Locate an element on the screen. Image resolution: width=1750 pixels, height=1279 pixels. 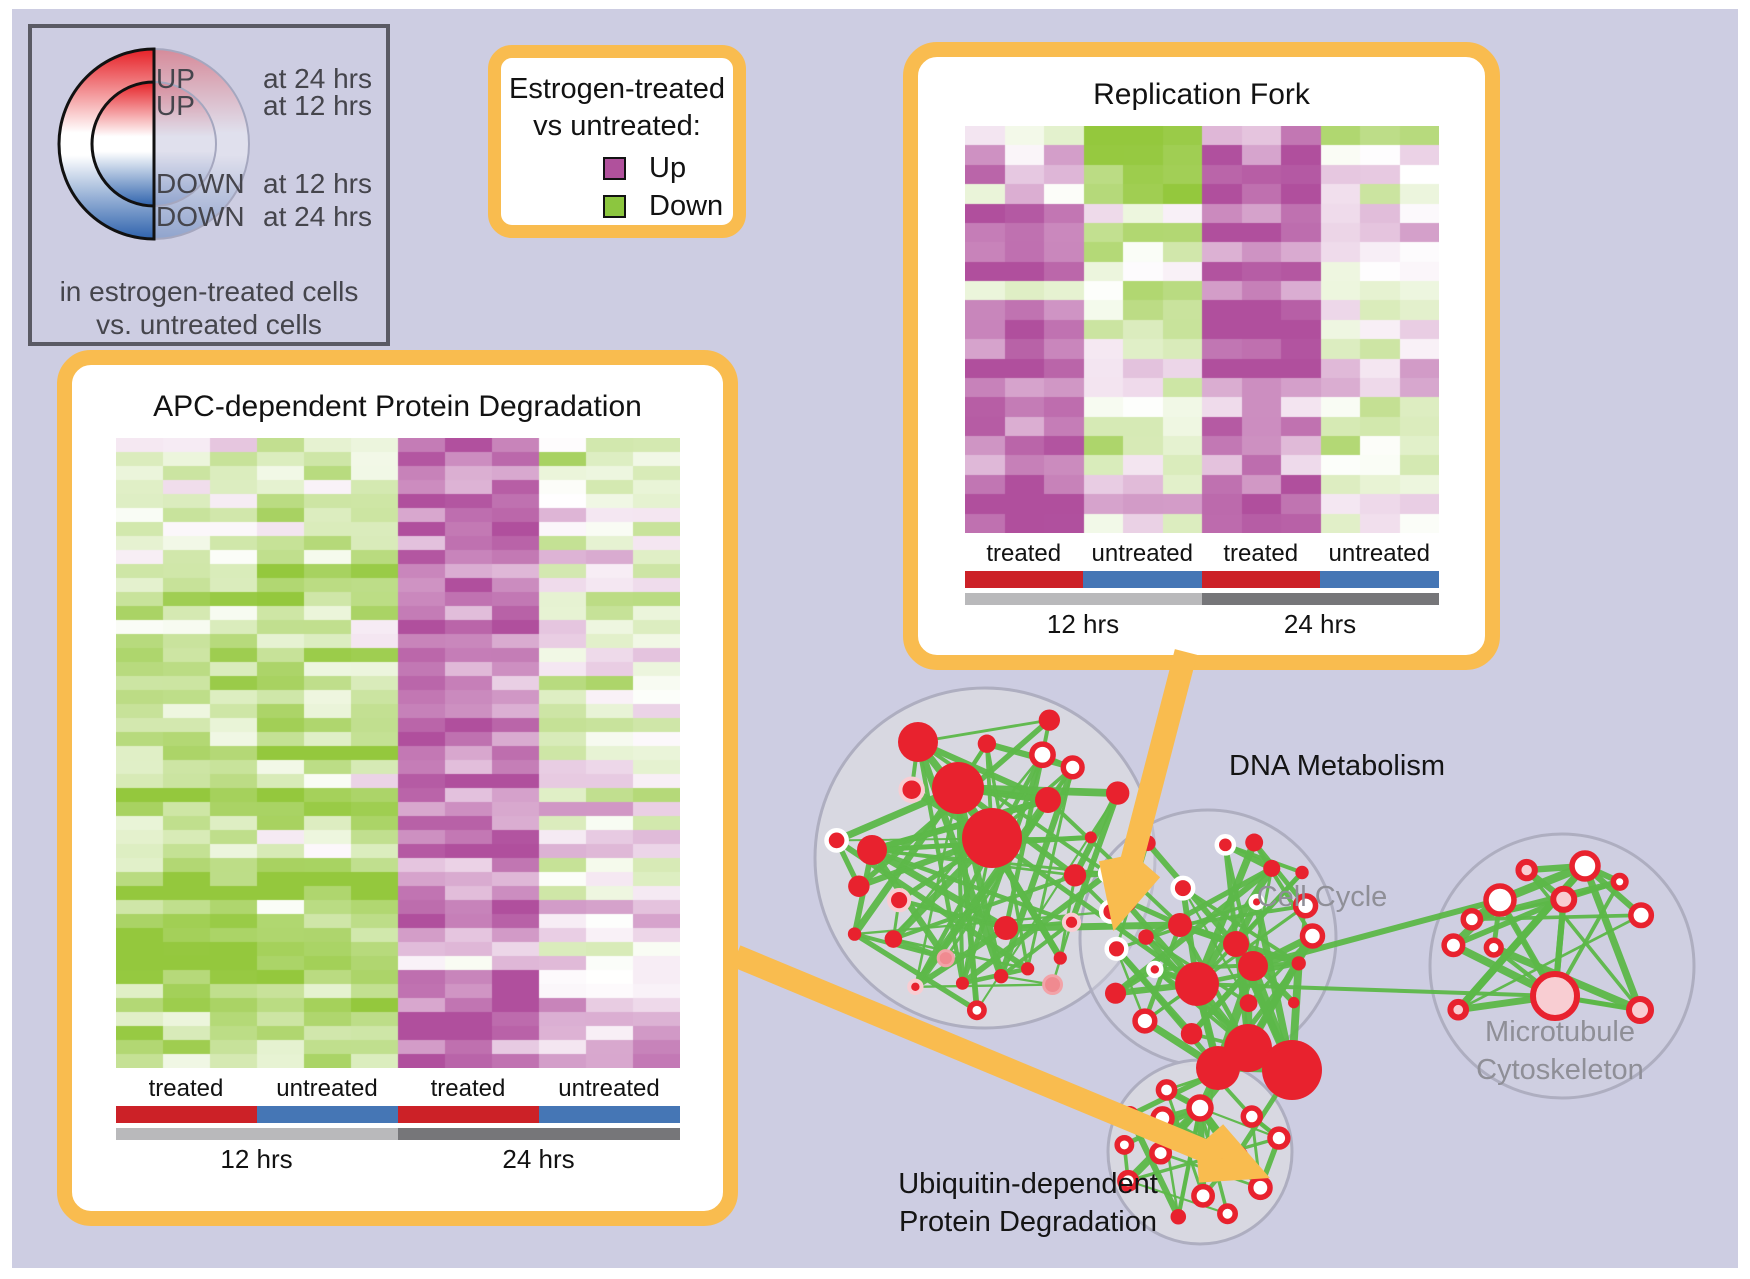
apc-hour-labels: 12 hrs 24 hrs is located at coordinates (398, 1159).